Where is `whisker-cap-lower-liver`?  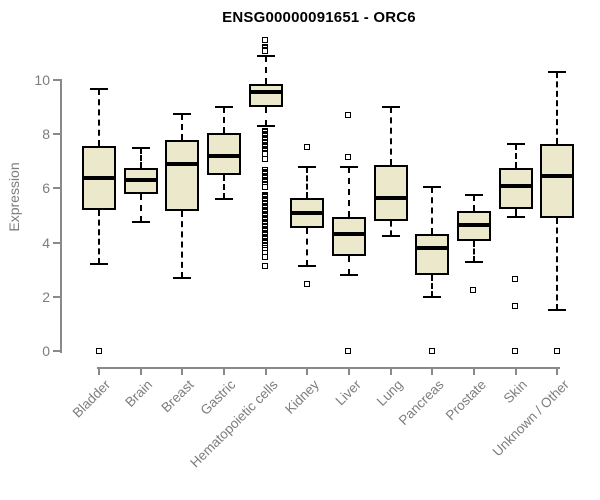 whisker-cap-lower-liver is located at coordinates (348, 275).